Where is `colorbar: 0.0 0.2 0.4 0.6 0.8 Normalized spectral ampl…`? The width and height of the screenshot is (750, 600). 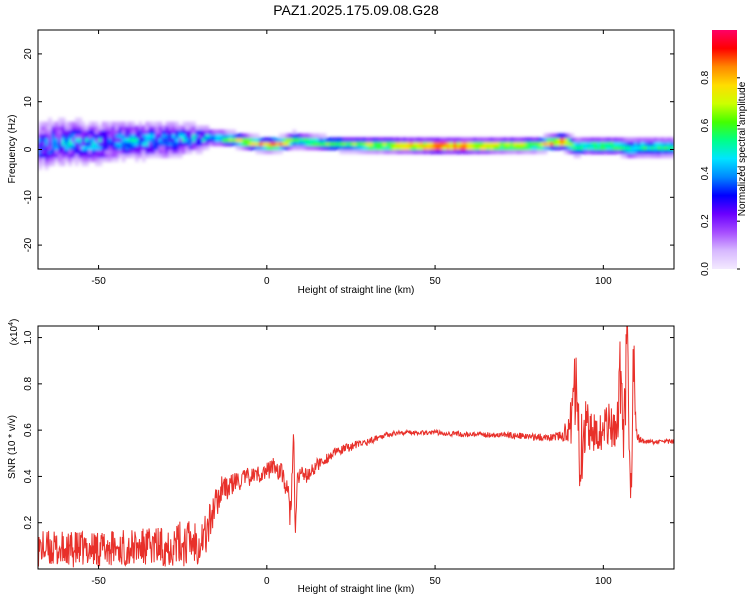
colorbar: 0.0 0.2 0.4 0.6 0.8 Normalized spectral ampl… is located at coordinates (724, 153).